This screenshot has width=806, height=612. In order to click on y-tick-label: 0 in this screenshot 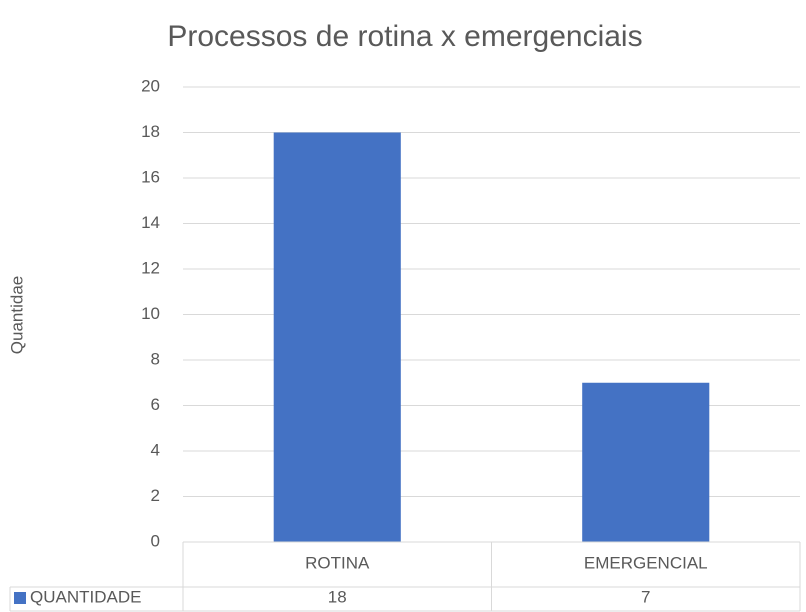, I will do `click(155, 540)`.